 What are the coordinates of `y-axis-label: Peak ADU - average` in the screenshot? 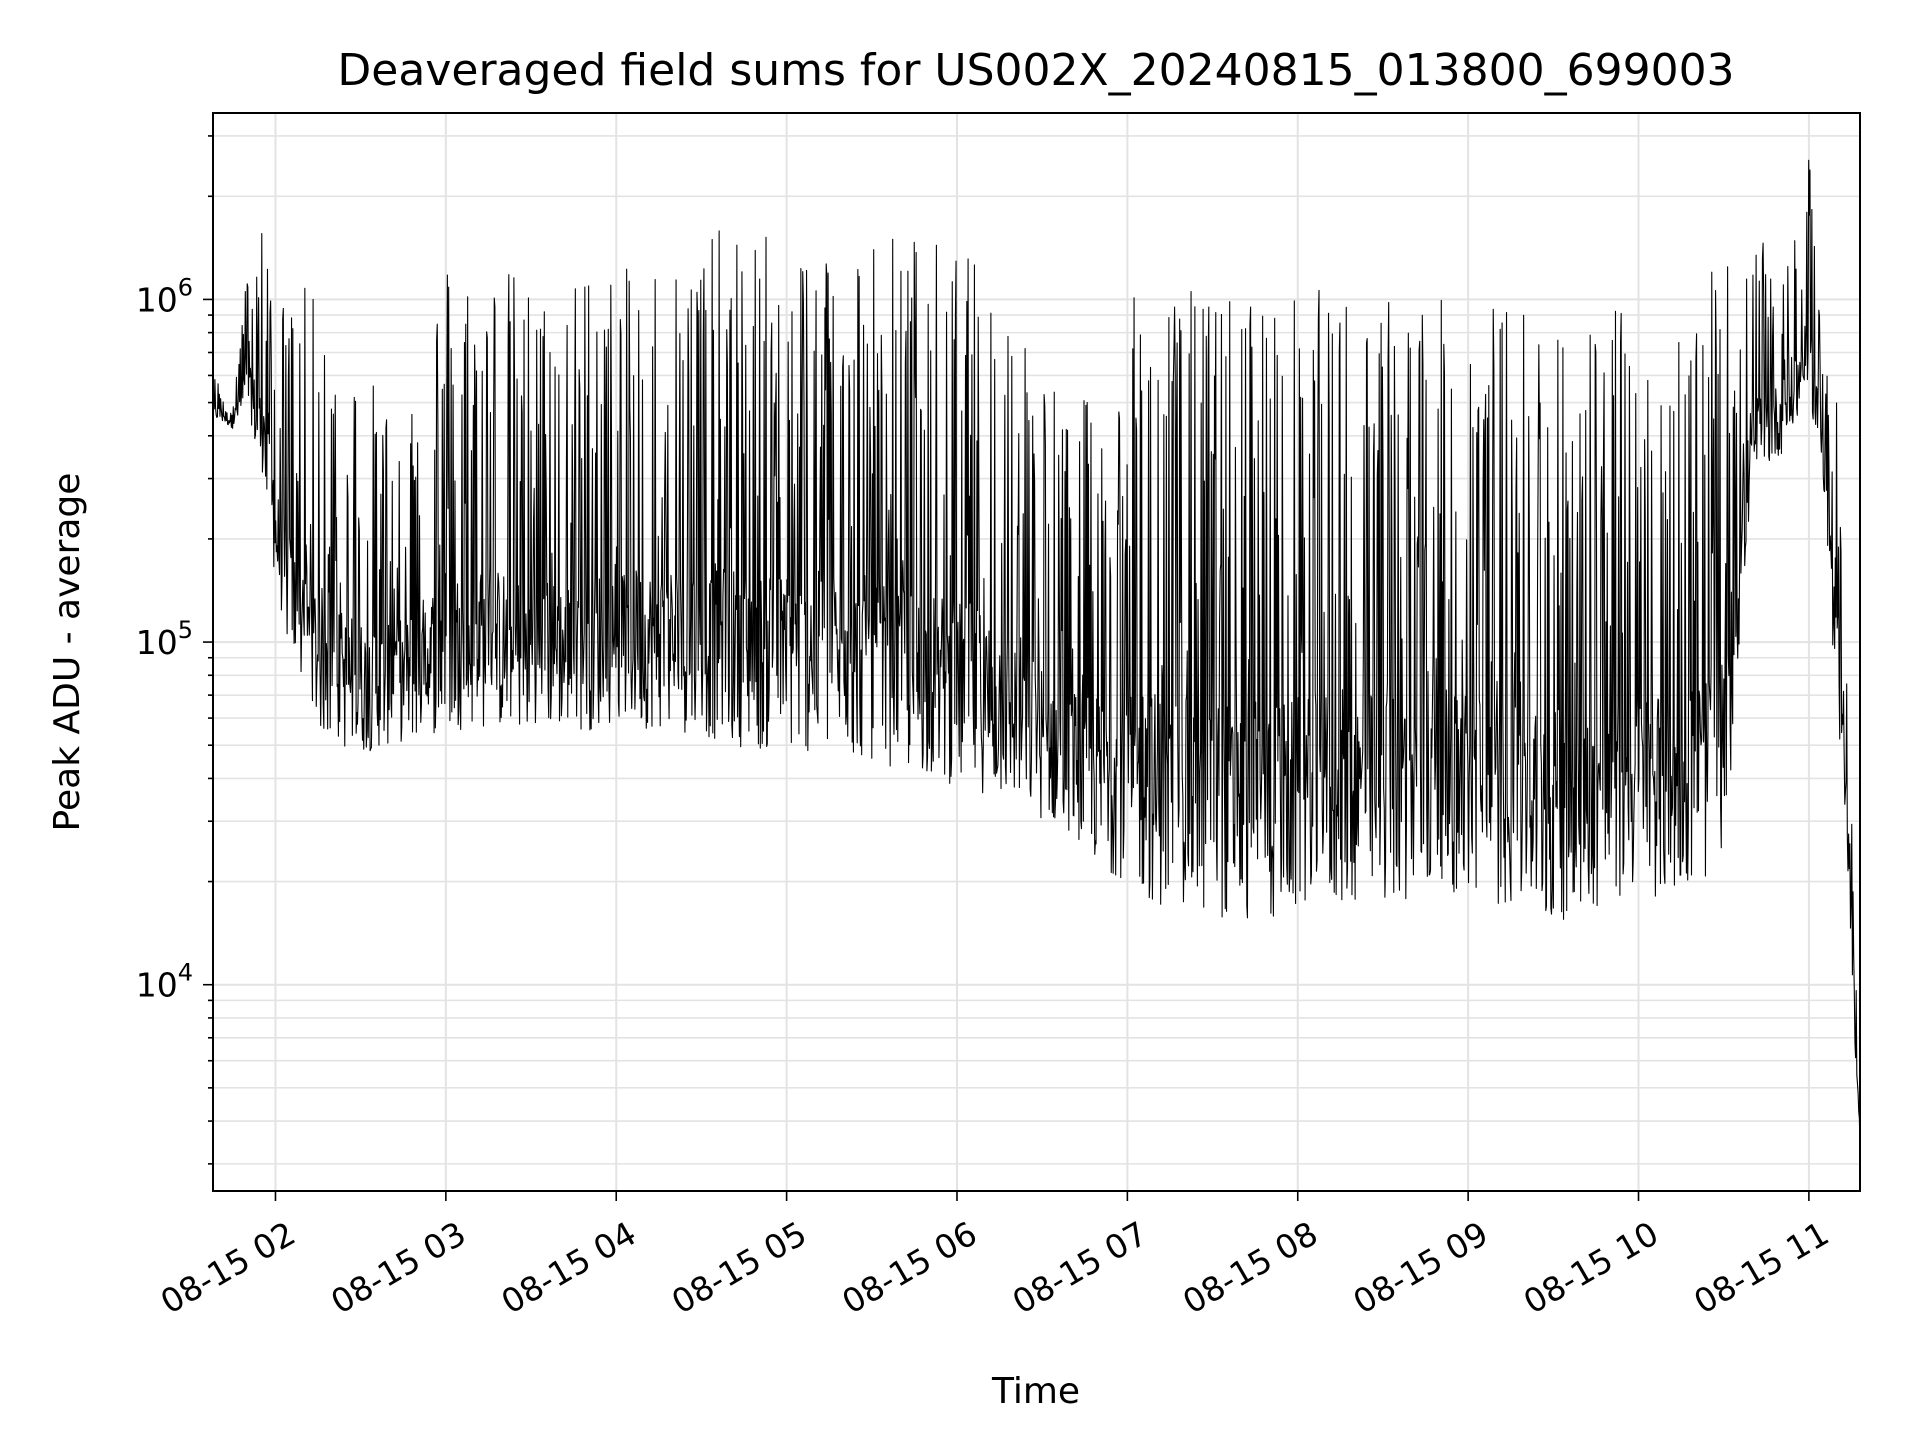 It's located at (67, 652).